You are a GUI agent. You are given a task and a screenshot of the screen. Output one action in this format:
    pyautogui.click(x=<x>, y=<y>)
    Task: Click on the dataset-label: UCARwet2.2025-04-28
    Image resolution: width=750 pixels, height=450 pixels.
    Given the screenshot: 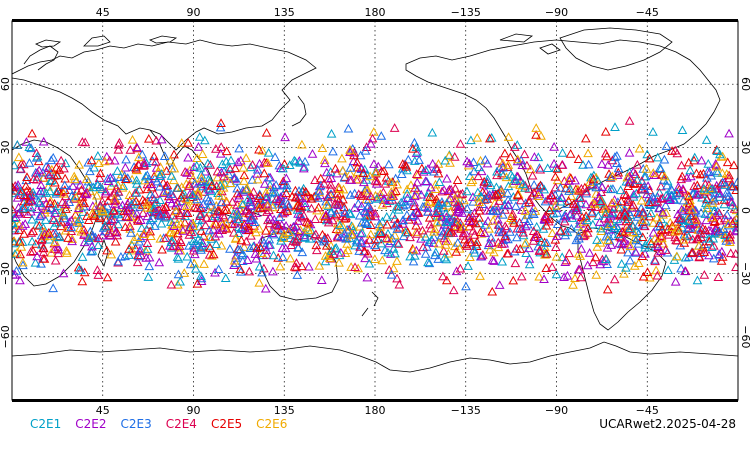 What is the action you would take?
    pyautogui.click(x=667, y=424)
    